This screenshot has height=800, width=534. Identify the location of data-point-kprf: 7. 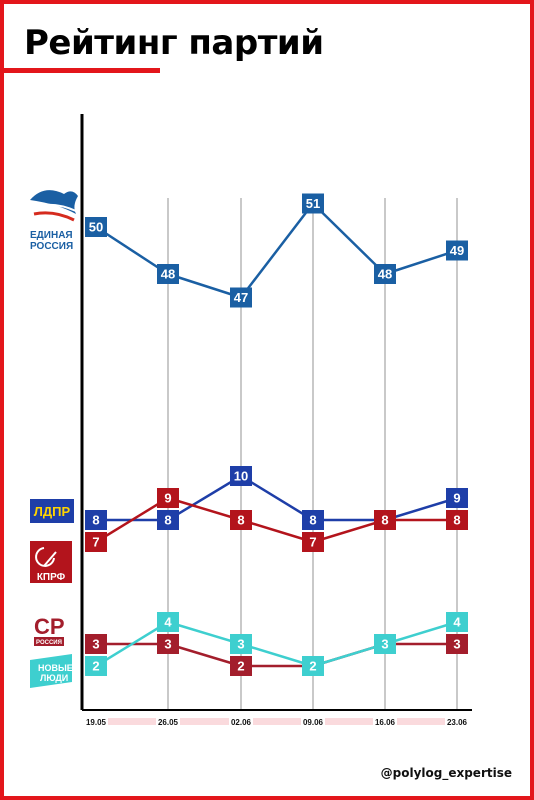
(96, 542).